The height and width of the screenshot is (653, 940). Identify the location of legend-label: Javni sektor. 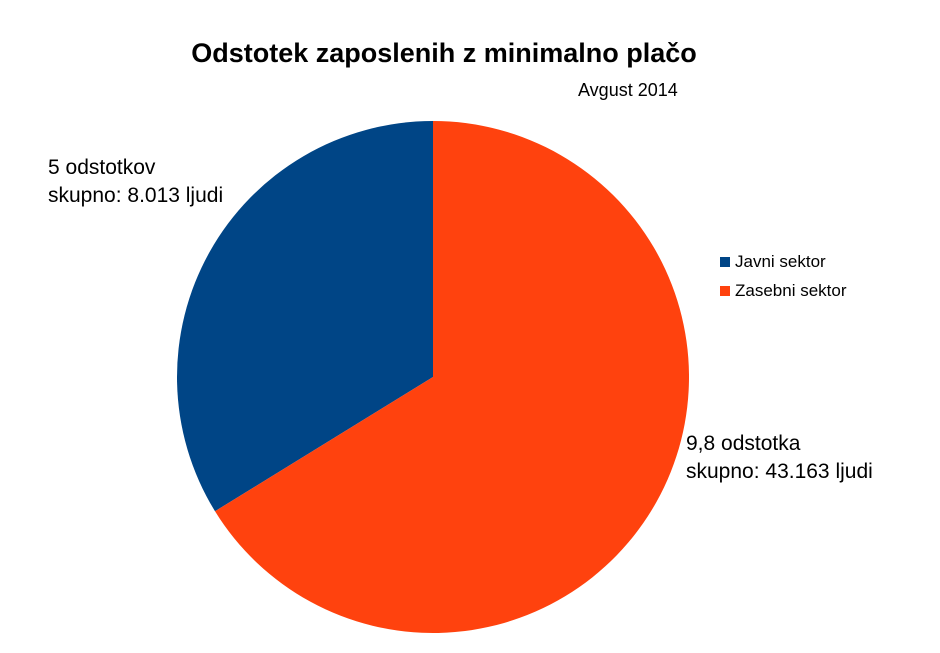
(780, 261).